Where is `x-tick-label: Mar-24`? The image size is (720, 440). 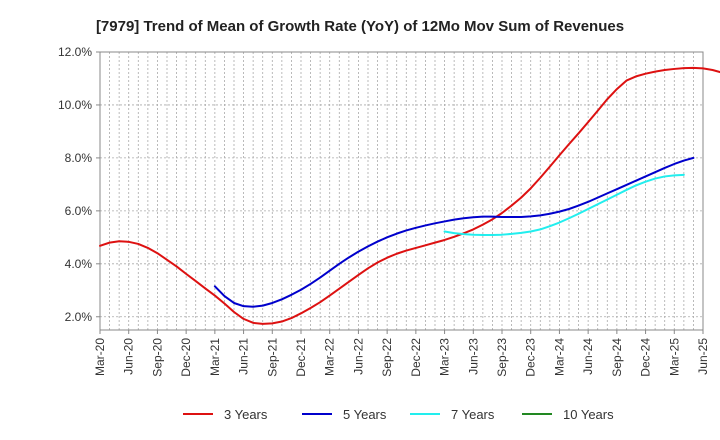 x-tick-label: Mar-24 is located at coordinates (559, 357).